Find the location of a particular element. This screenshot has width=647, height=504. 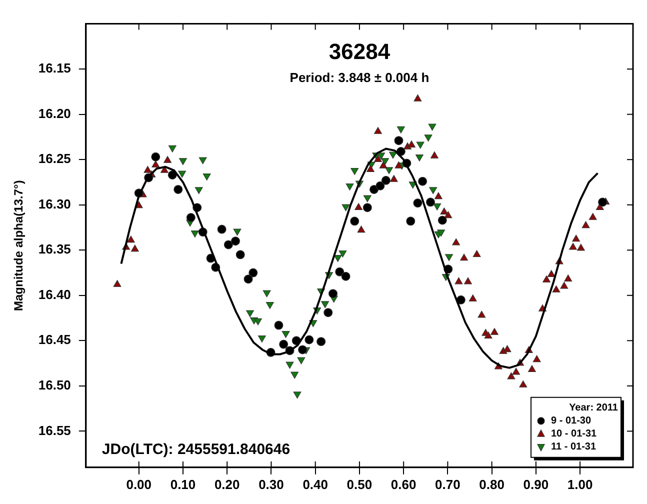

legend-label: 10 - 01-31 is located at coordinates (574, 434).